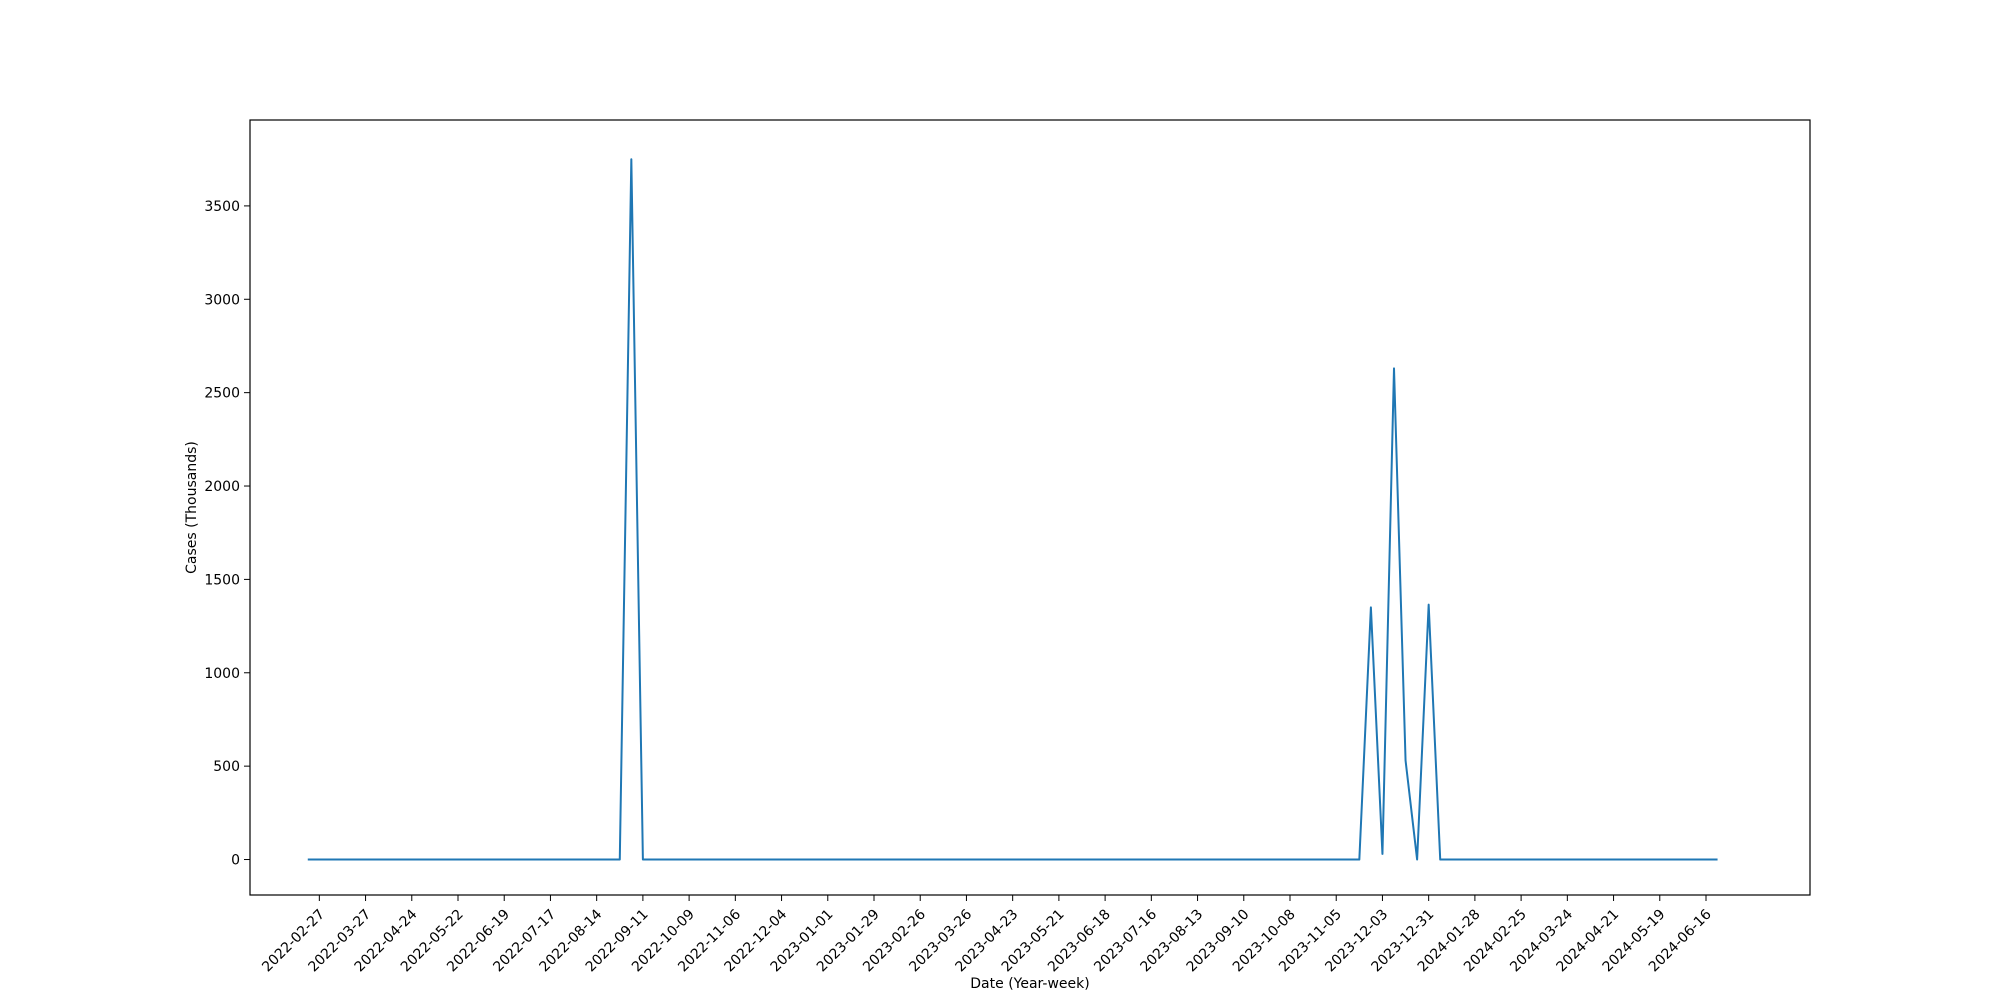 This screenshot has height=1000, width=2000. I want to click on y-tick-label: 3000, so click(222, 300).